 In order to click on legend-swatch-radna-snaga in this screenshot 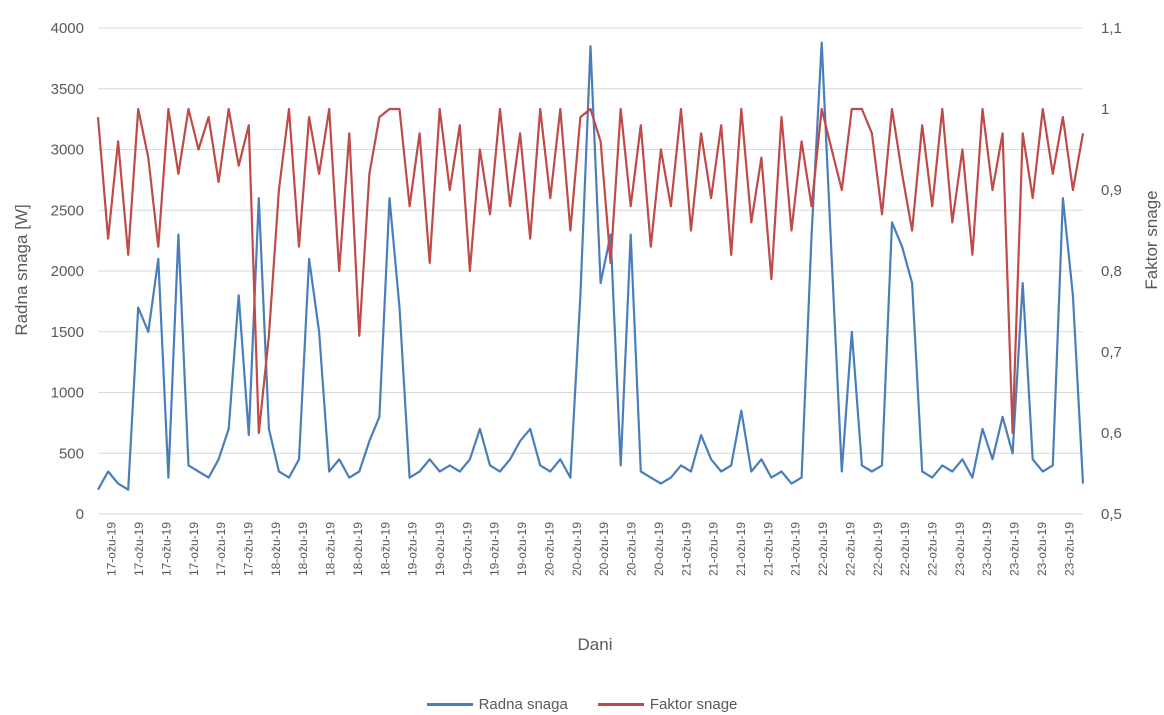, I will do `click(449, 704)`.